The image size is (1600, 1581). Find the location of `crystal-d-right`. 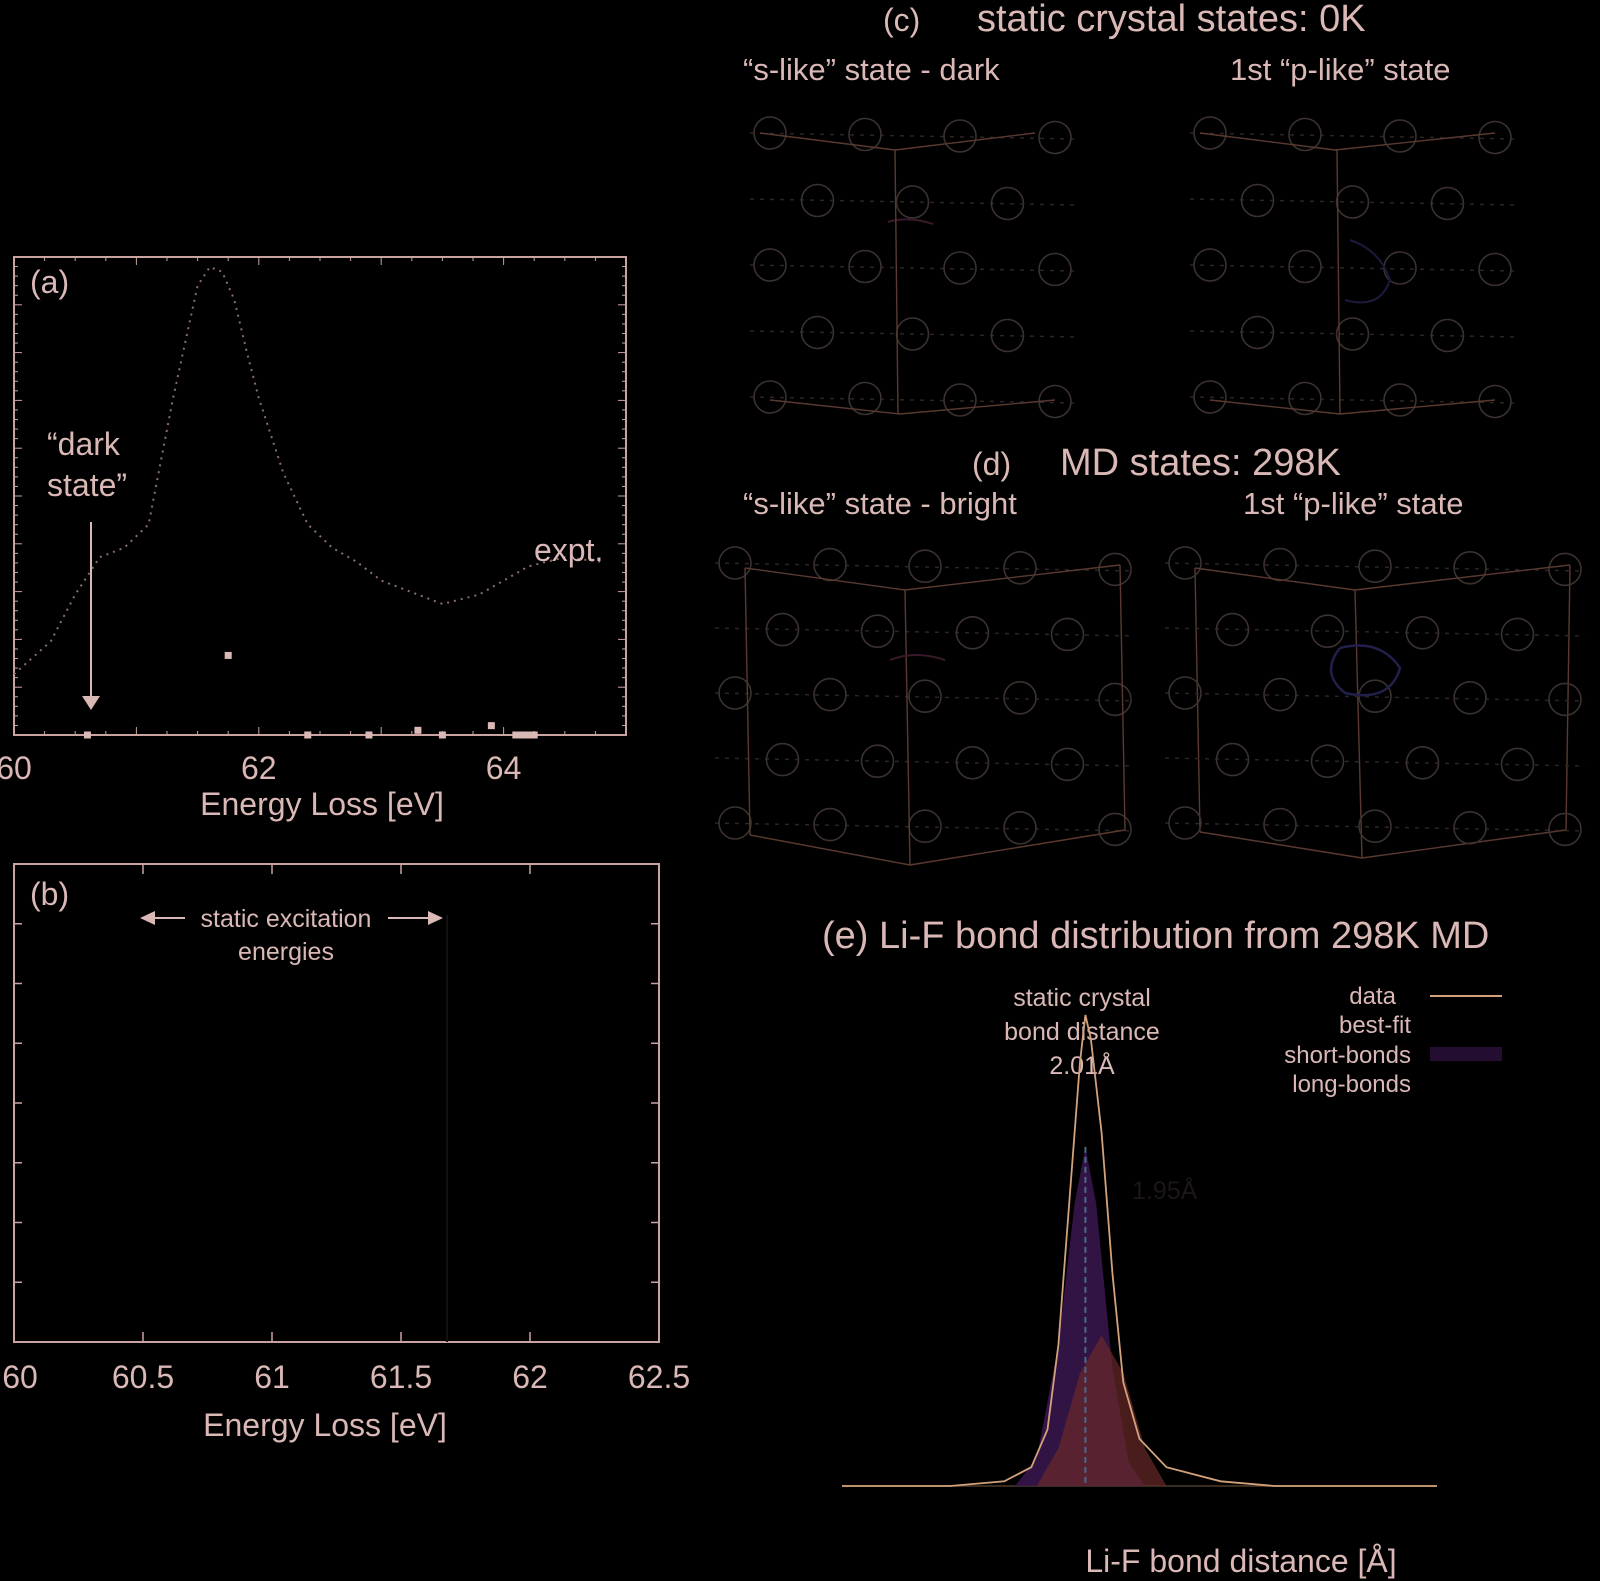

crystal-d-right is located at coordinates (1375, 696).